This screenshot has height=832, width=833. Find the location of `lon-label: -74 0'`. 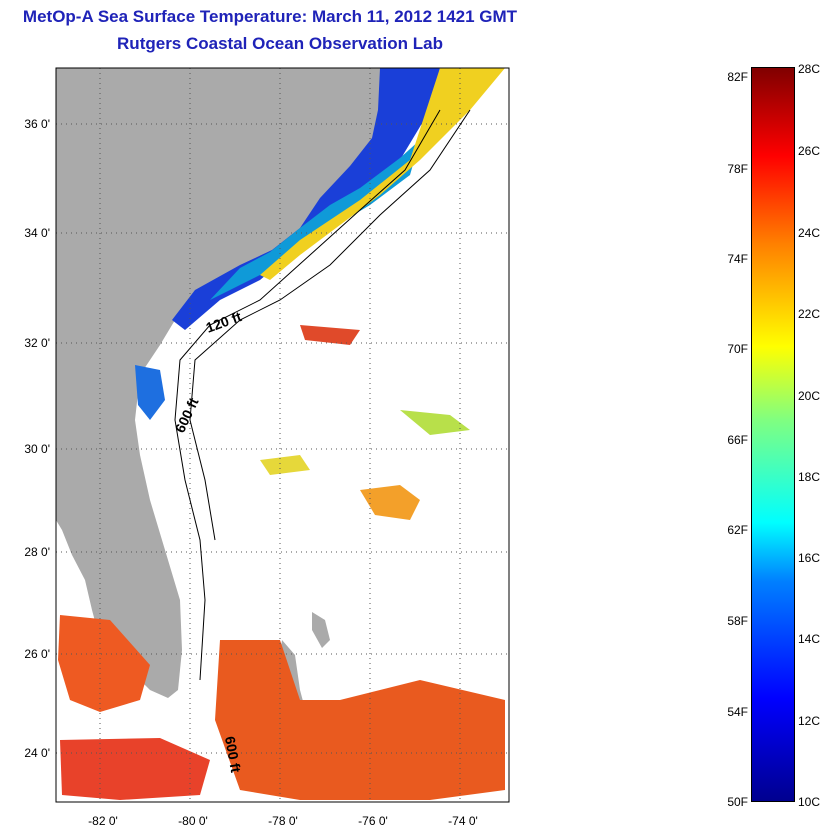

lon-label: -74 0' is located at coordinates (463, 821).